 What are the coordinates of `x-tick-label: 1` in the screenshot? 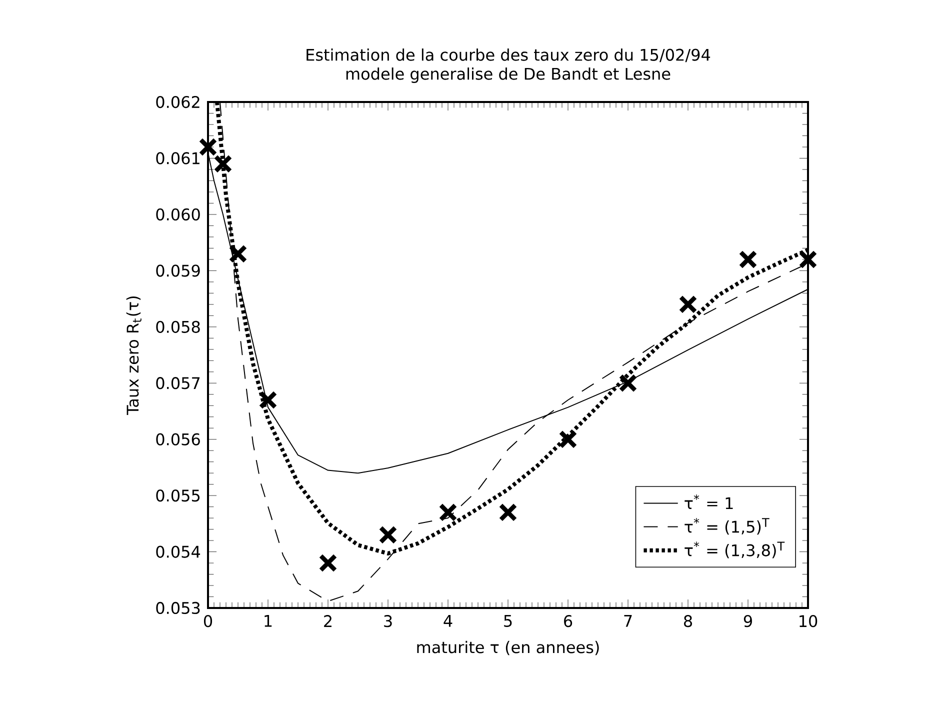 It's located at (268, 621).